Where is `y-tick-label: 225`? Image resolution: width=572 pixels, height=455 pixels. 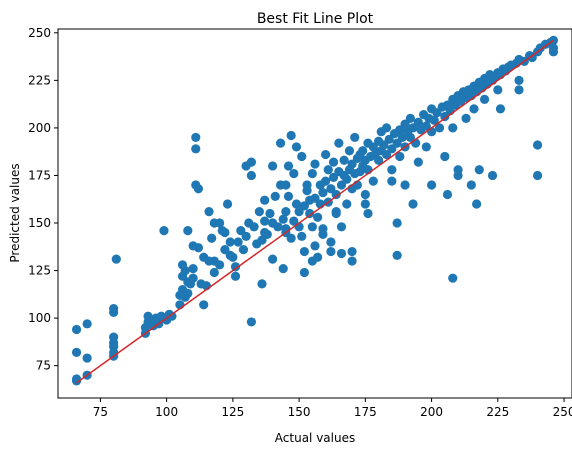
y-tick-label: 225 is located at coordinates (39, 80).